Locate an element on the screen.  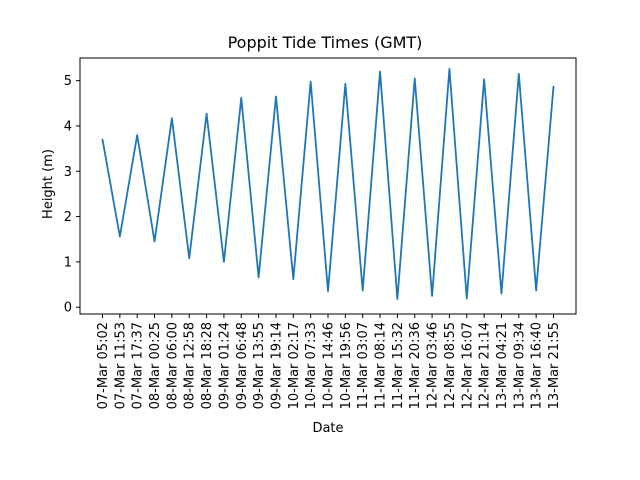
x-tick-label: 11-Mar 15:32 is located at coordinates (398, 365).